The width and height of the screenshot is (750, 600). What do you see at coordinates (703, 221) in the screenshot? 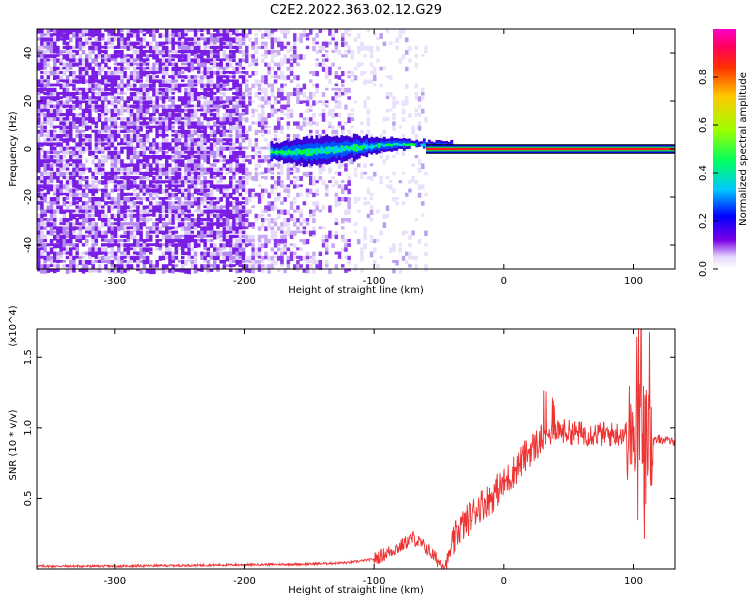
I see `colorbar-tick-label: 0.2` at bounding box center [703, 221].